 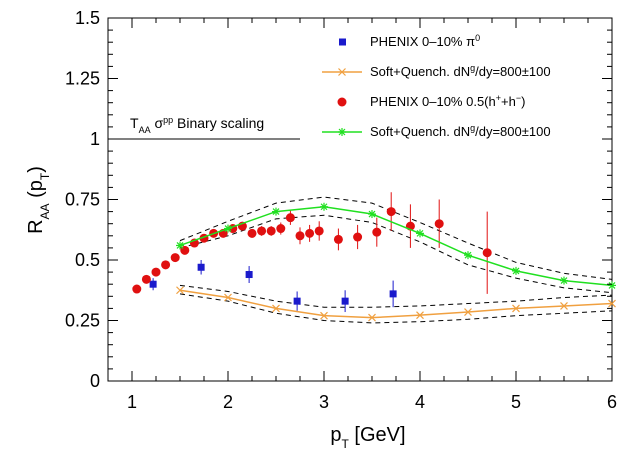 I want to click on x-tick-label: 4, so click(x=420, y=402).